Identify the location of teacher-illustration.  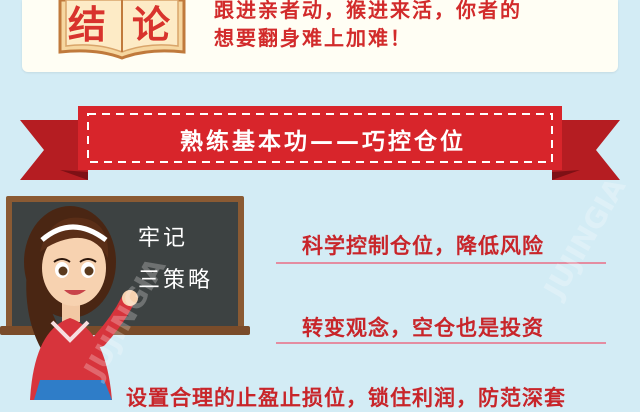
(81, 303).